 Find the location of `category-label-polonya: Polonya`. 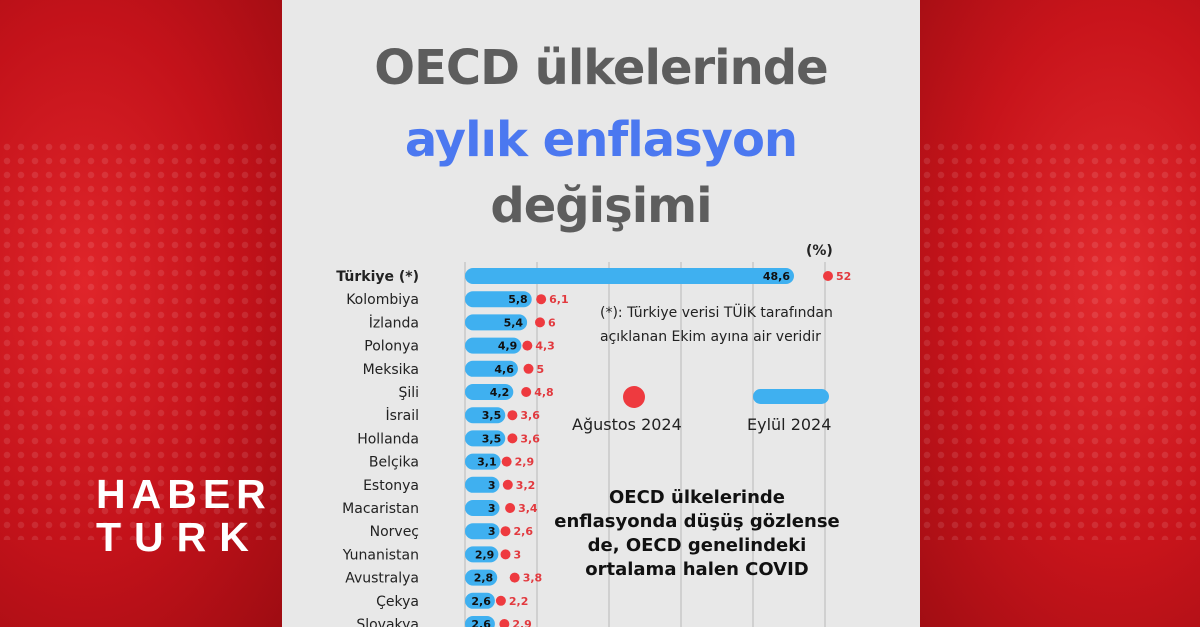

category-label-polonya: Polonya is located at coordinates (391, 347).